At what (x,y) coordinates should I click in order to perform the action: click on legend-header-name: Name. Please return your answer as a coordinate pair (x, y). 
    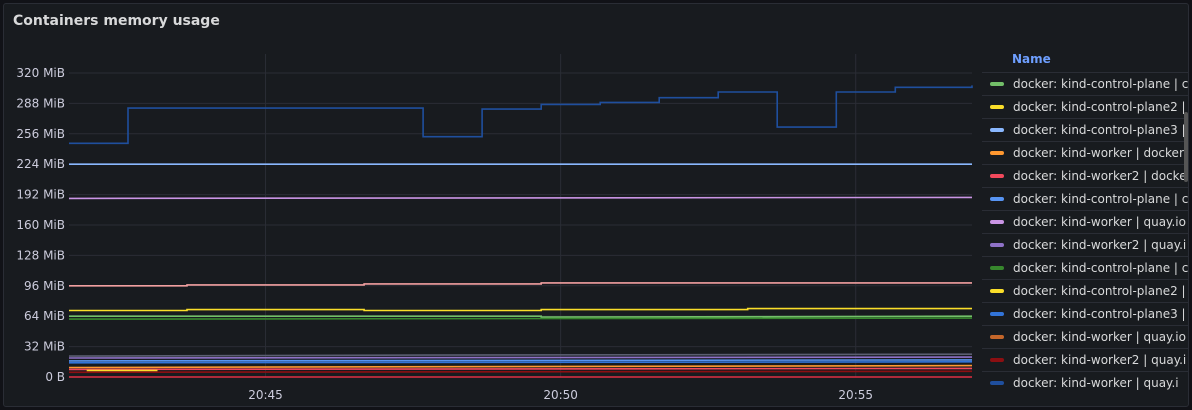
    Looking at the image, I should click on (1031, 59).